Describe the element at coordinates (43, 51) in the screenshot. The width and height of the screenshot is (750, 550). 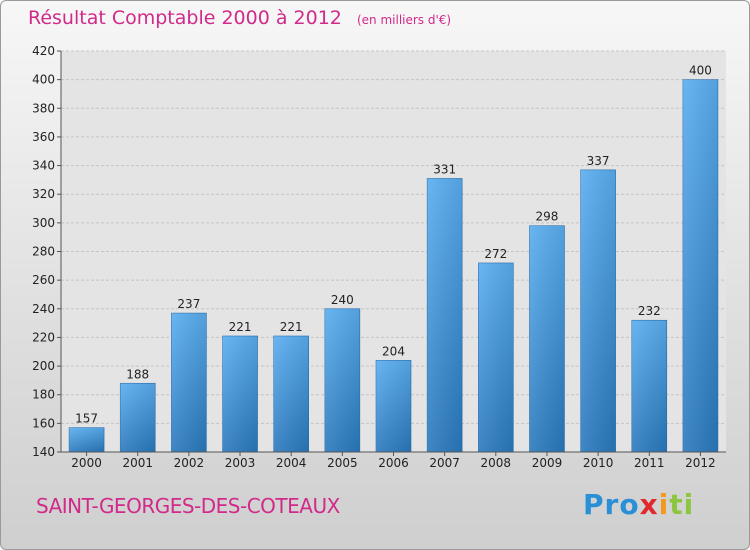
I see `y-tick-label: 420` at that location.